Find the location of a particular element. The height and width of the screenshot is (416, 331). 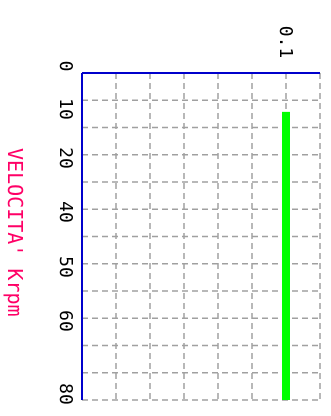

y-tick-label: 0 is located at coordinates (65, 66).